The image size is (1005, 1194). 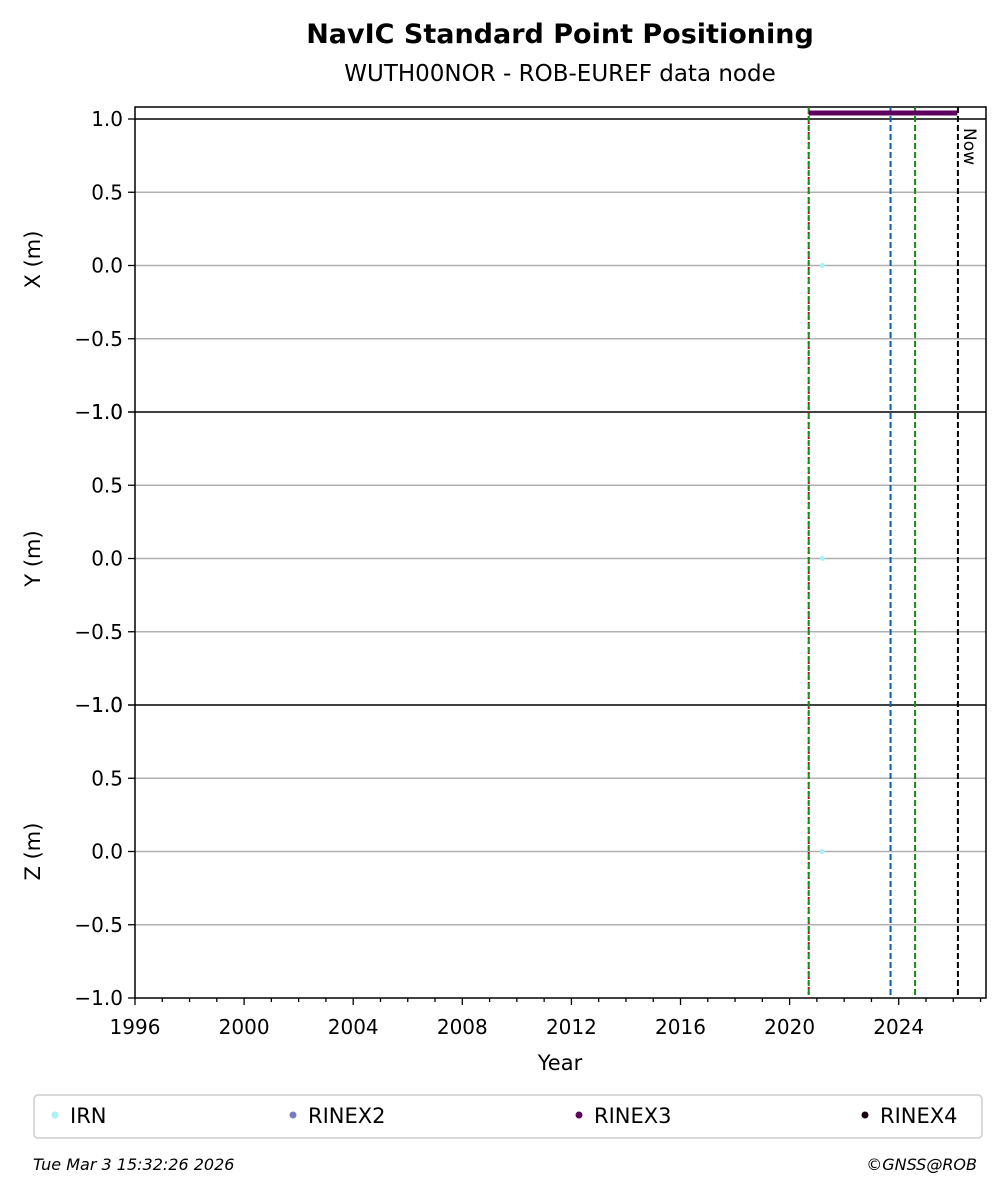 I want to click on y-axis-label: Y (m), so click(x=33, y=558).